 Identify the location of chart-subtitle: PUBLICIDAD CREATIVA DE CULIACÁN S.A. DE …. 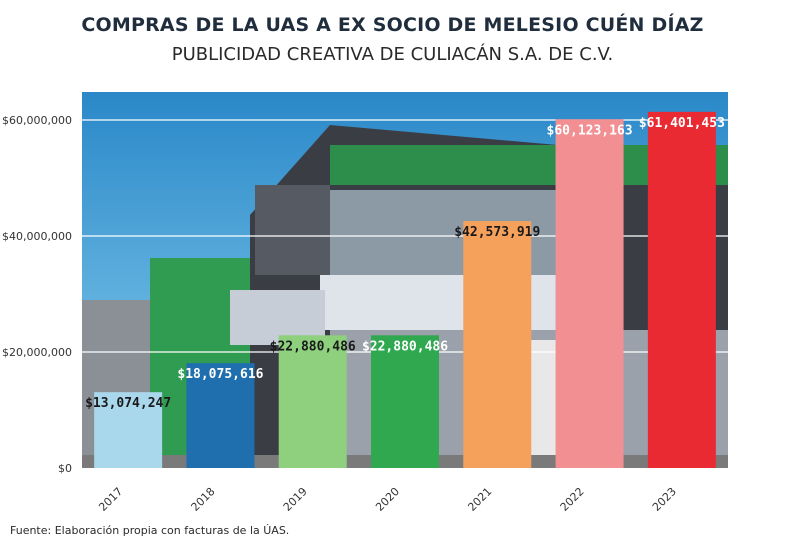
(392, 54).